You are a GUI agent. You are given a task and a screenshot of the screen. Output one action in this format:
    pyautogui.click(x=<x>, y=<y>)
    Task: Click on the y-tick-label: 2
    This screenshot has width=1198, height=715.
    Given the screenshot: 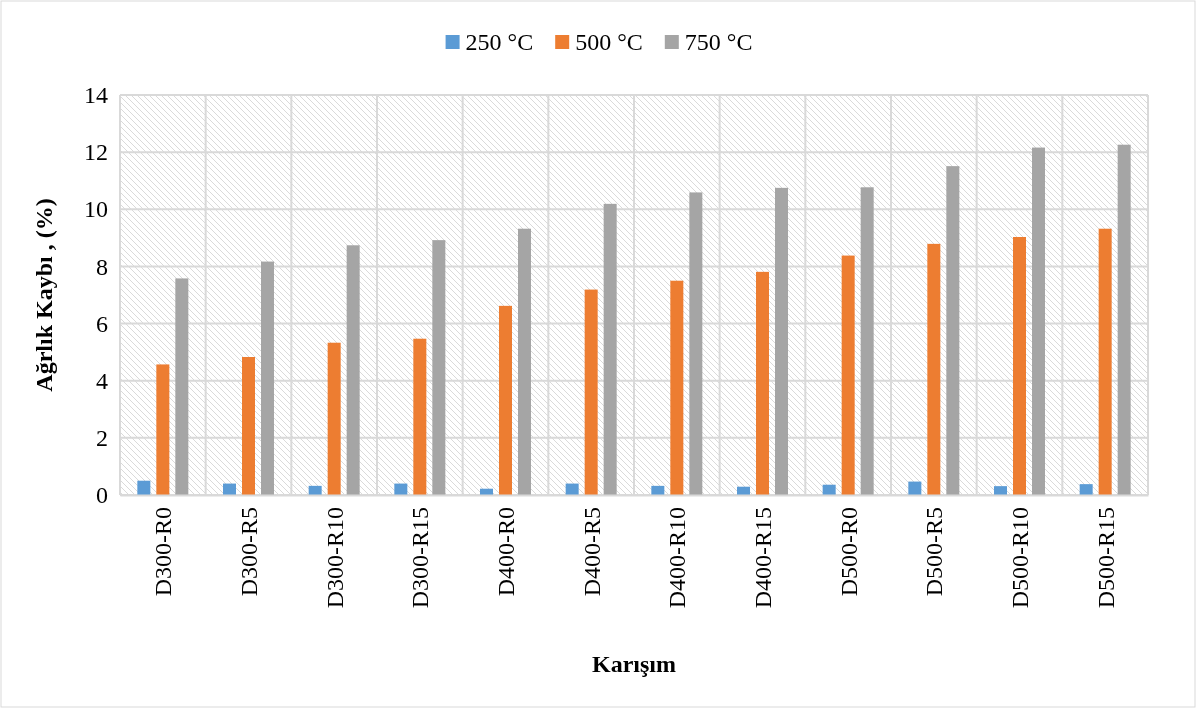 What is the action you would take?
    pyautogui.click(x=102, y=438)
    